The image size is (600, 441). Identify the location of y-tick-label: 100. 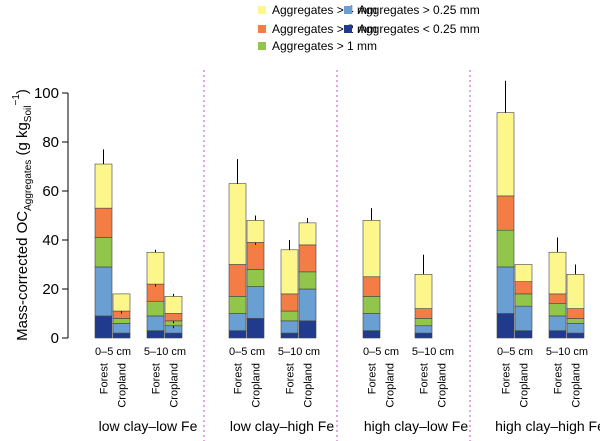
(46, 93).